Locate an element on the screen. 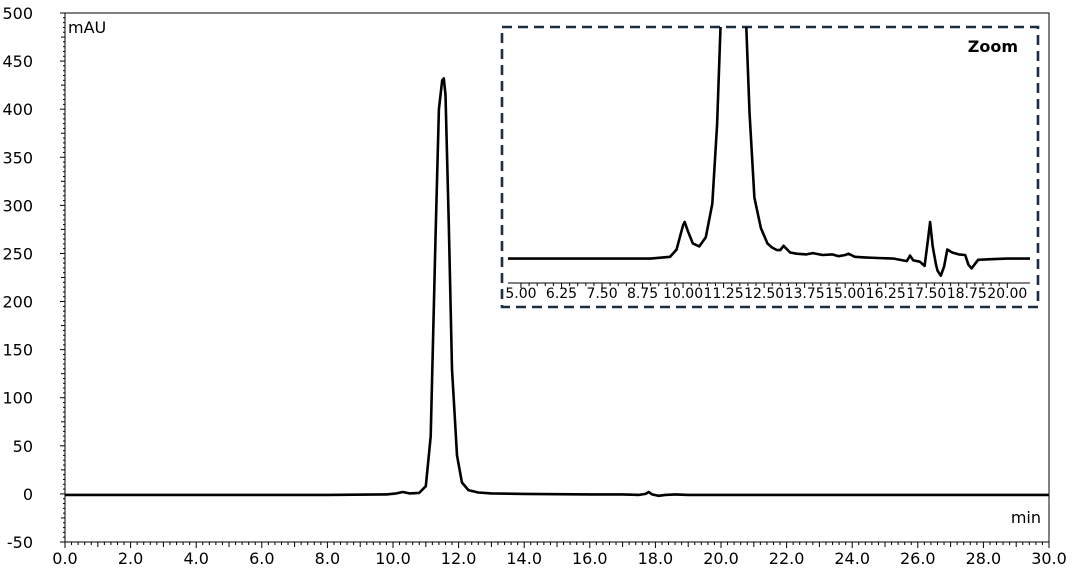  y-tick-label: 450 is located at coordinates (17, 61).